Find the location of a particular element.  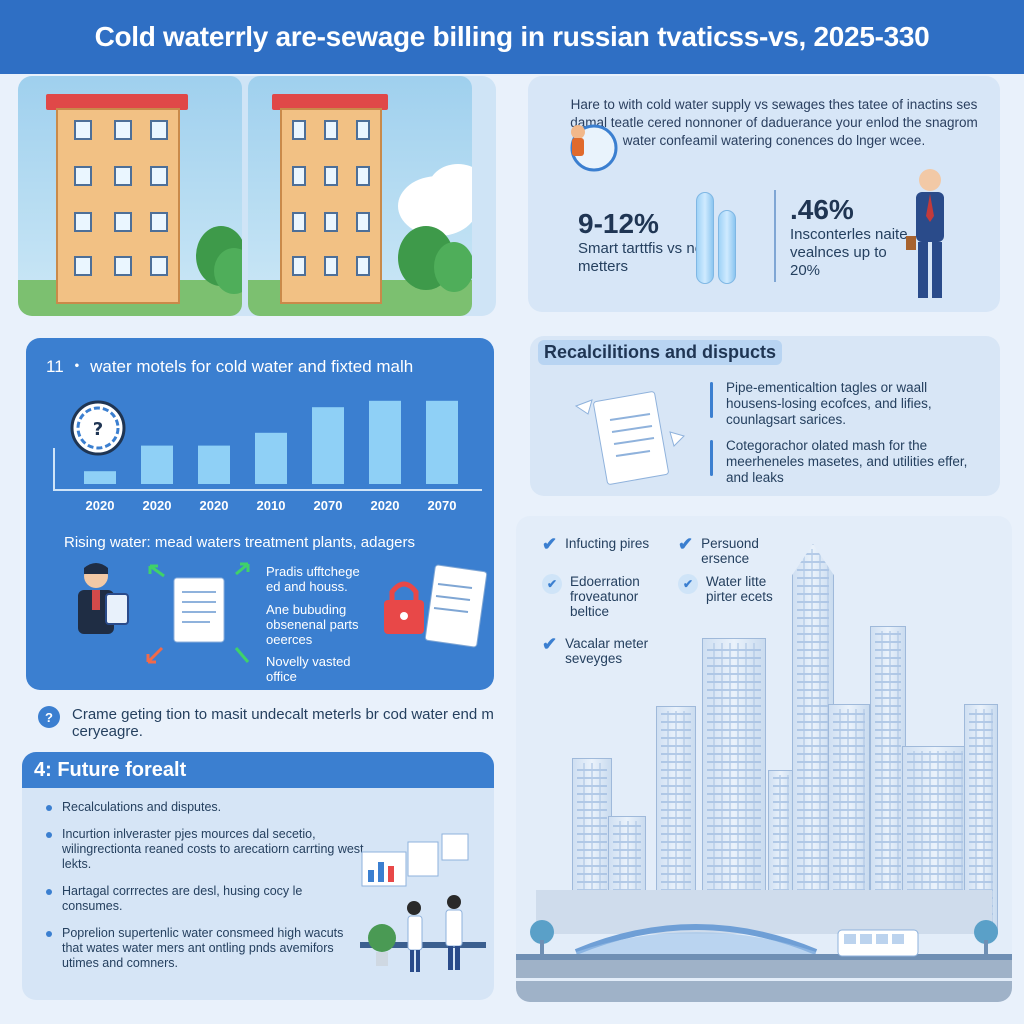

check-item: ✔ Vacalar meter seveyges is located at coordinates (595, 650).